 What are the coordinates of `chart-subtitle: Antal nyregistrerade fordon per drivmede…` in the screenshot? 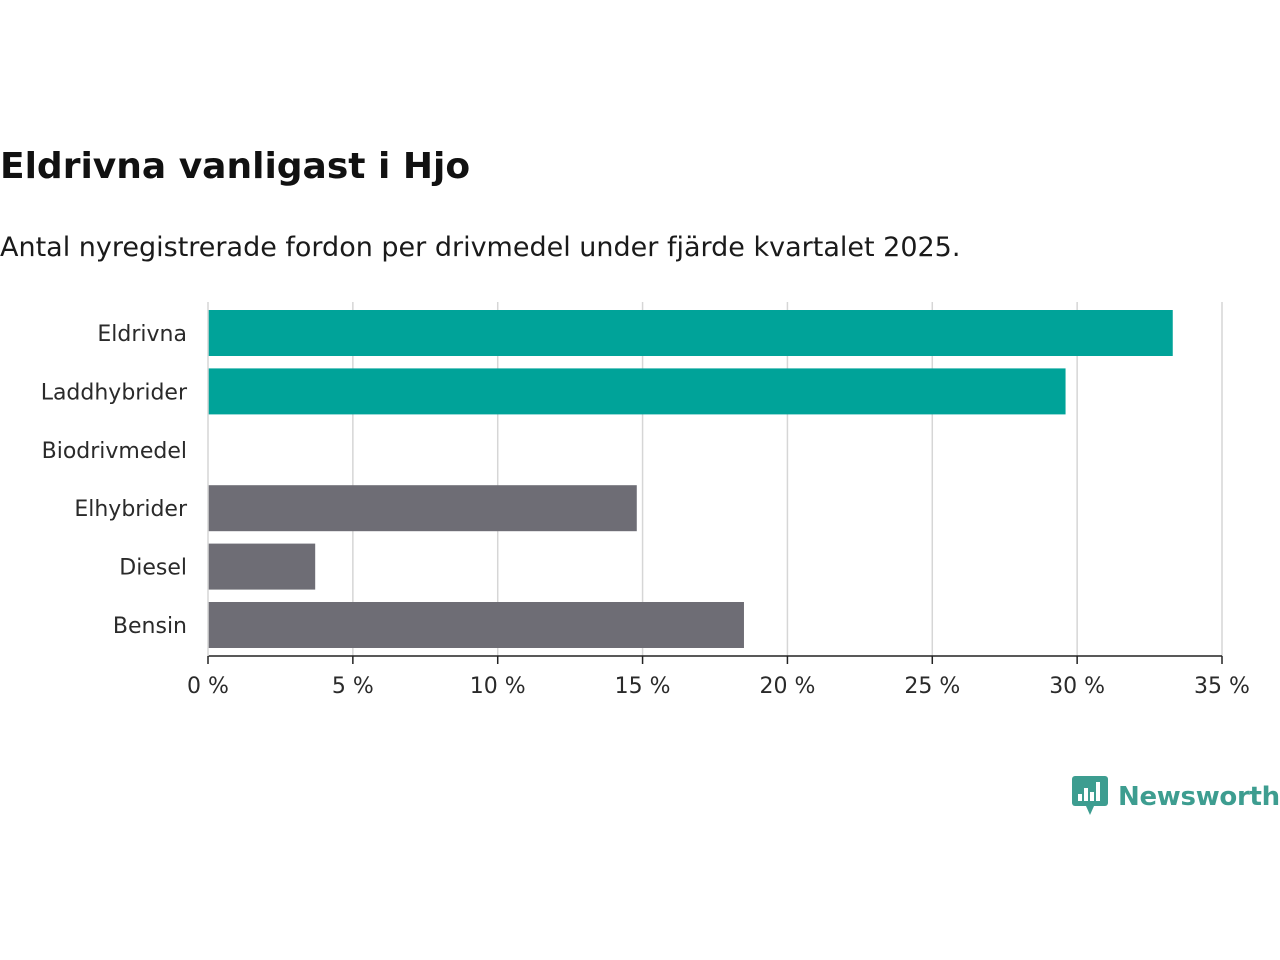 It's located at (480, 247).